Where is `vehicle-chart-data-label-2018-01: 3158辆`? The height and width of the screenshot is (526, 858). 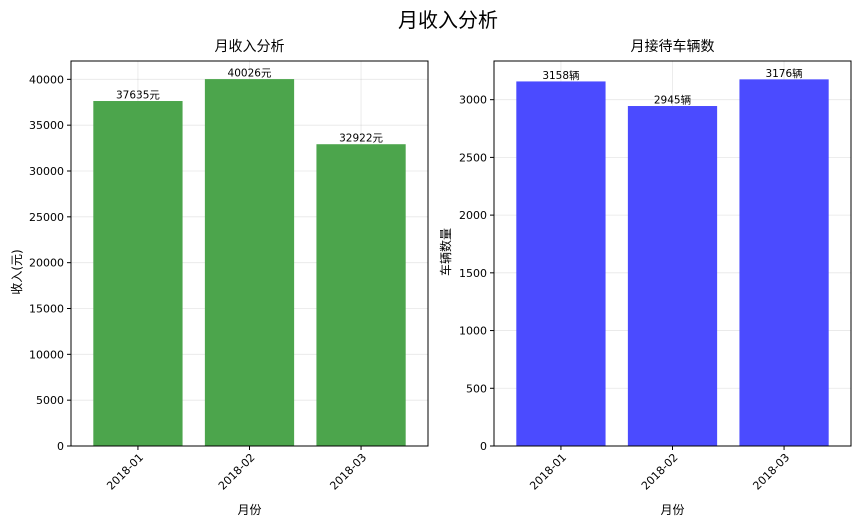
vehicle-chart-data-label-2018-01: 3158辆 is located at coordinates (560, 75).